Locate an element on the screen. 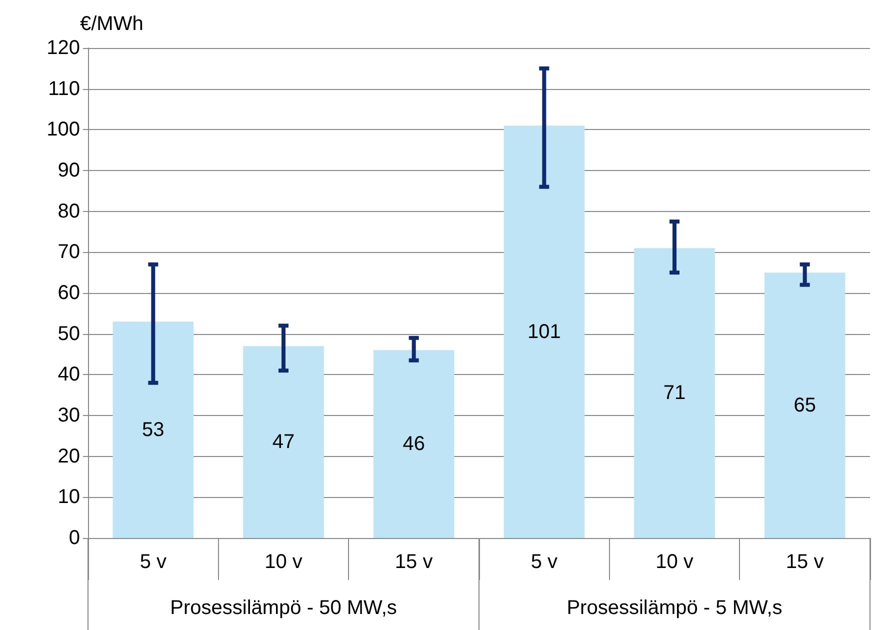 The image size is (872, 630). y-tick-label: 20 is located at coordinates (69, 456).